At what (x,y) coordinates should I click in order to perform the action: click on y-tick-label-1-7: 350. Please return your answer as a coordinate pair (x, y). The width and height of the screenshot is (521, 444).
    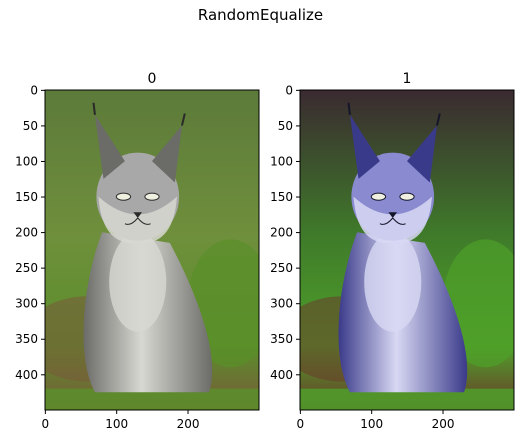
    Looking at the image, I should click on (281, 339).